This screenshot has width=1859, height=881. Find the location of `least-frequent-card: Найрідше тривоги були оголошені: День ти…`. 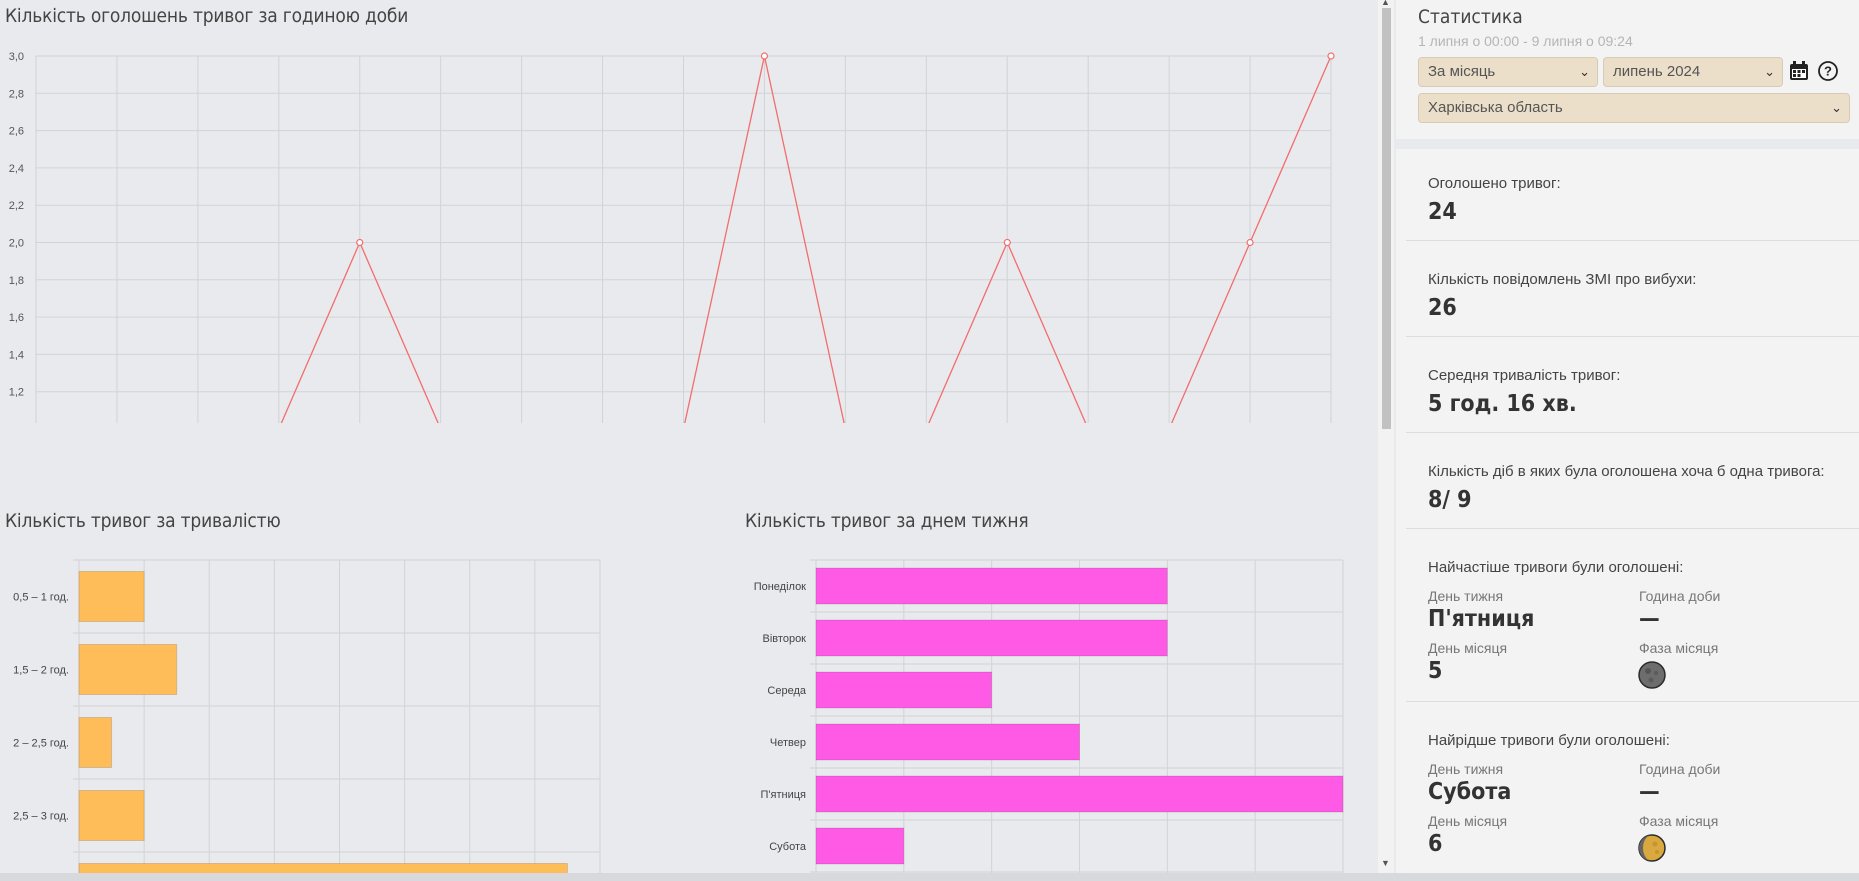

least-frequent-card: Найрідше тривоги були оголошені: День ти… is located at coordinates (1632, 794).